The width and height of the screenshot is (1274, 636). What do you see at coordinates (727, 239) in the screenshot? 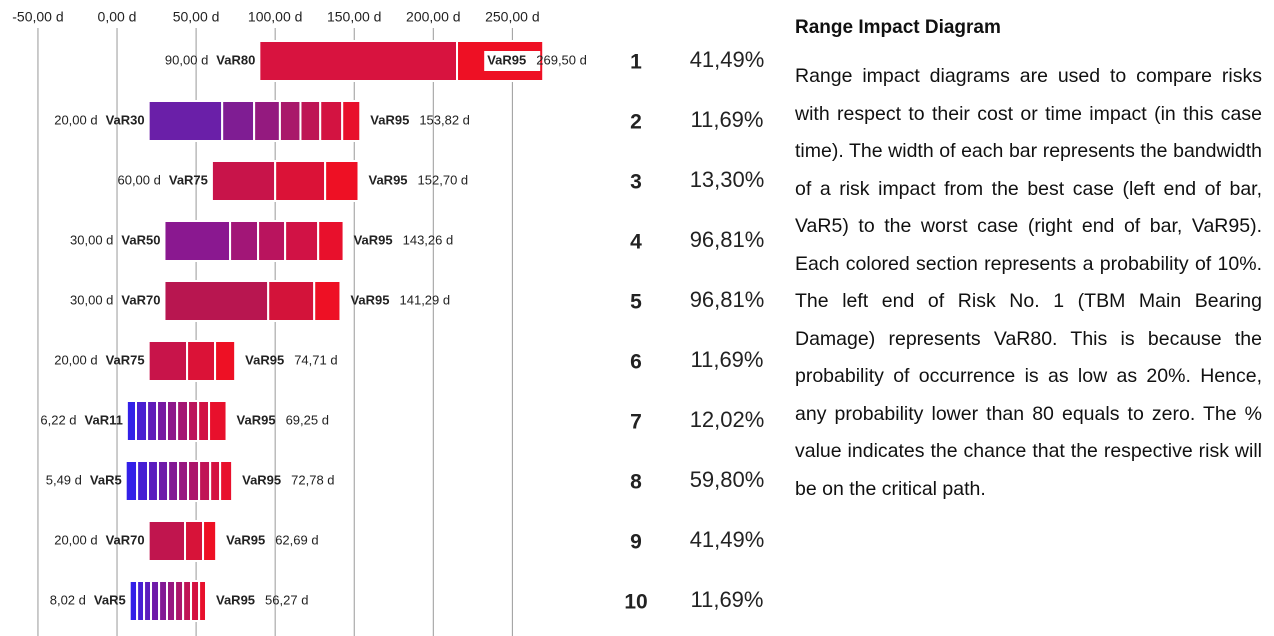
I see `criticality: 96,81%` at bounding box center [727, 239].